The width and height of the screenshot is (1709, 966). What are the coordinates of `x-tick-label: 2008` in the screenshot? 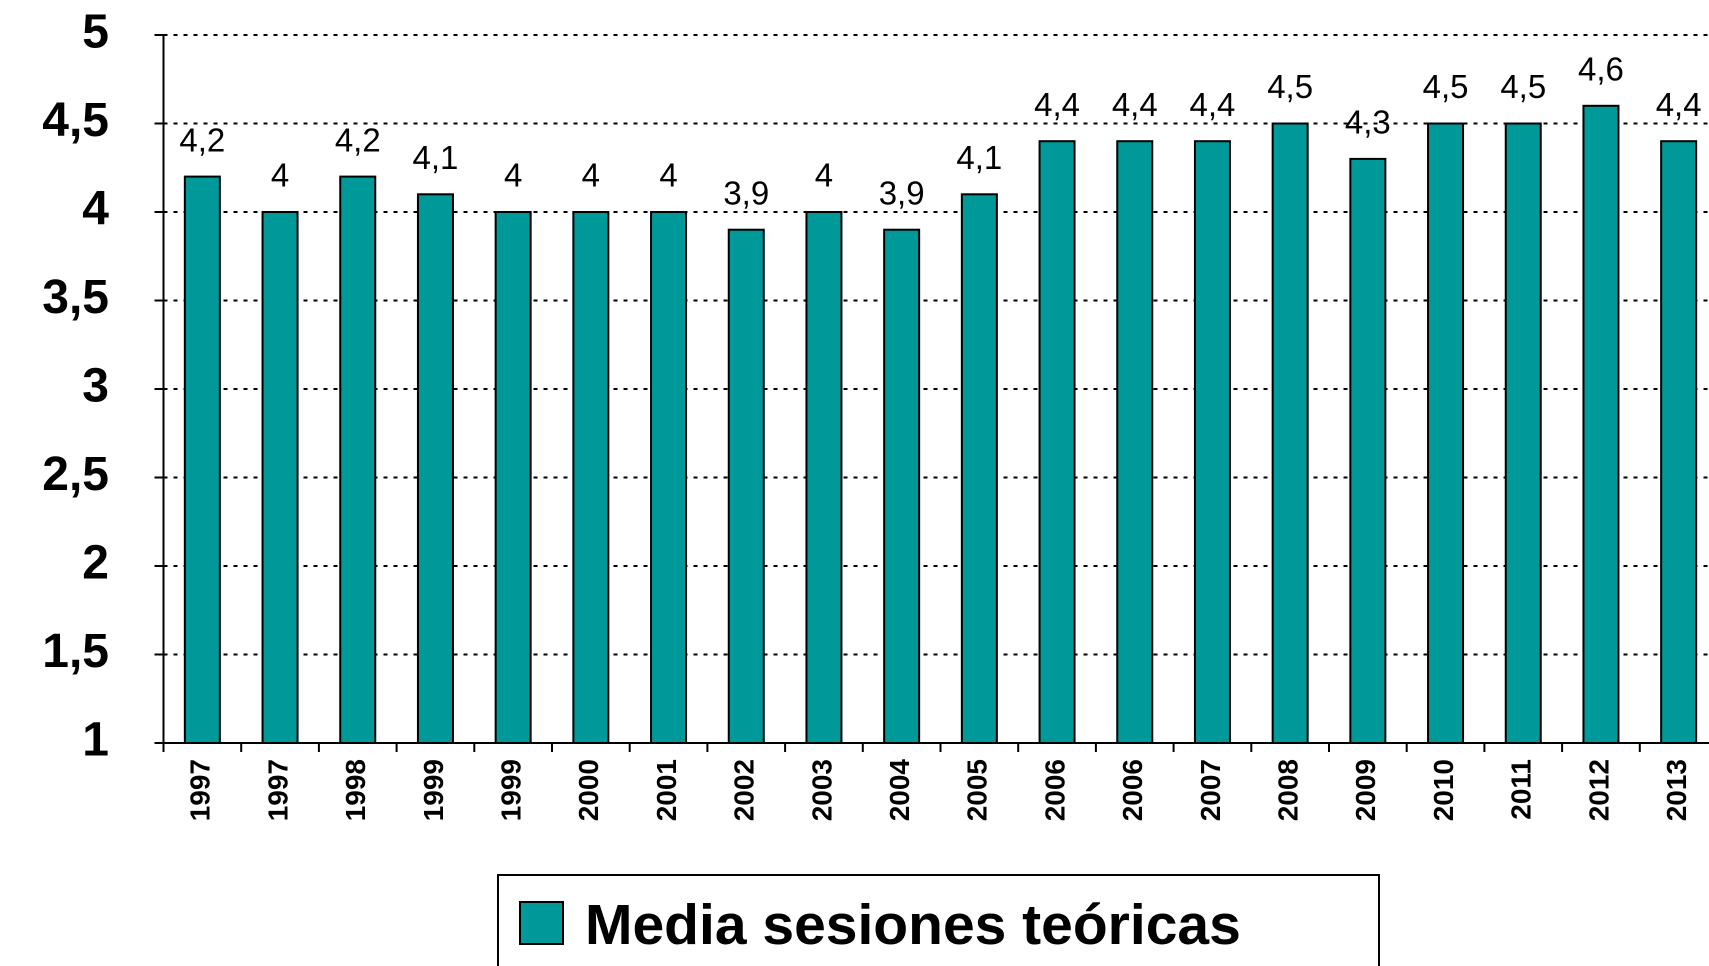 It's located at (1288, 790).